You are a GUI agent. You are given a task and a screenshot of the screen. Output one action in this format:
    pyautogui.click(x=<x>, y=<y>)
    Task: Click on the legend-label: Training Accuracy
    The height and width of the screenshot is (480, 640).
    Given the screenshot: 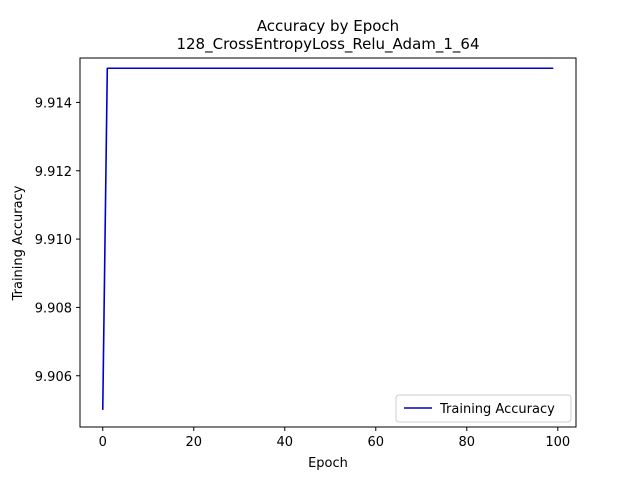 What is the action you would take?
    pyautogui.click(x=497, y=409)
    